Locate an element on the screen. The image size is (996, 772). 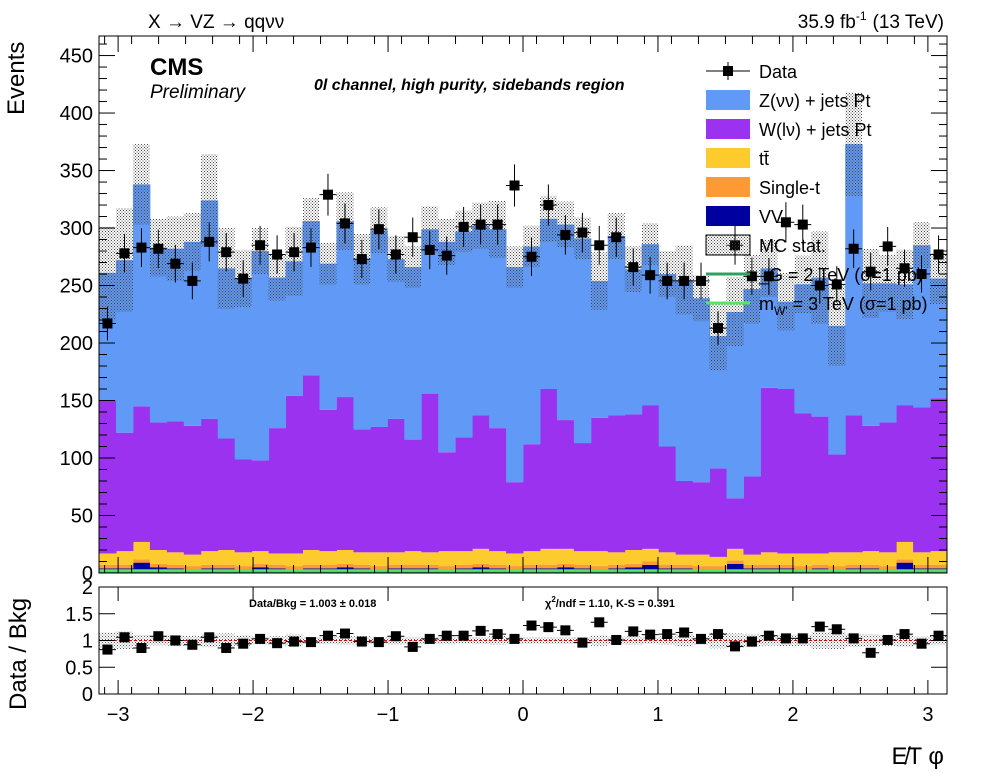
luminosity-label: 35.9 fb-1 (13 TeV) is located at coordinates (871, 21).